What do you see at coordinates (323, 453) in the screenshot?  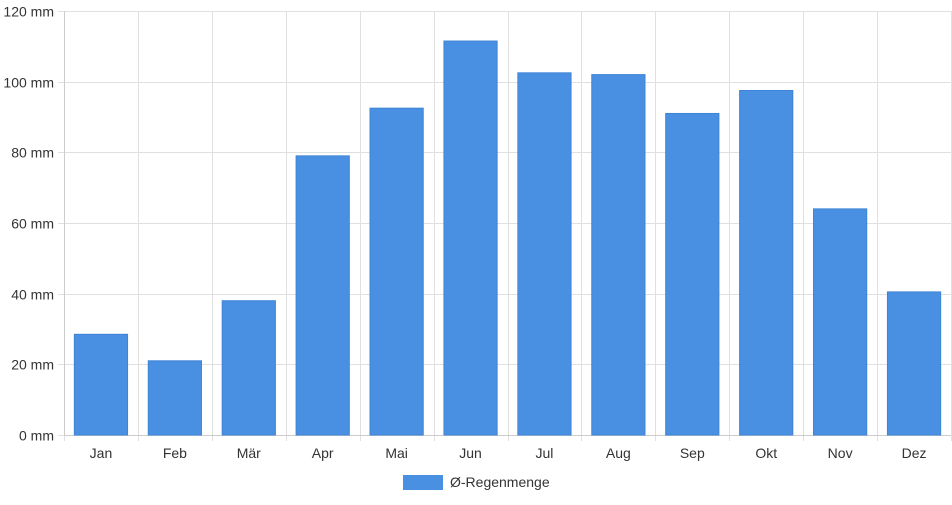 I see `x-tick-label: Apr` at bounding box center [323, 453].